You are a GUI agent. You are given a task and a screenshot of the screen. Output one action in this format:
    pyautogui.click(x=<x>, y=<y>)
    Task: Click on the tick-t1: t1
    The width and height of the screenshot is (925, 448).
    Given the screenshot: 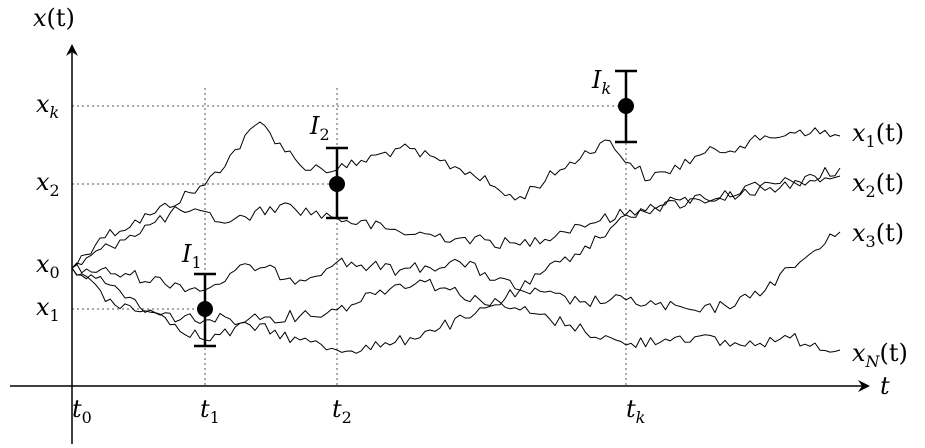 What is the action you would take?
    pyautogui.click(x=210, y=411)
    